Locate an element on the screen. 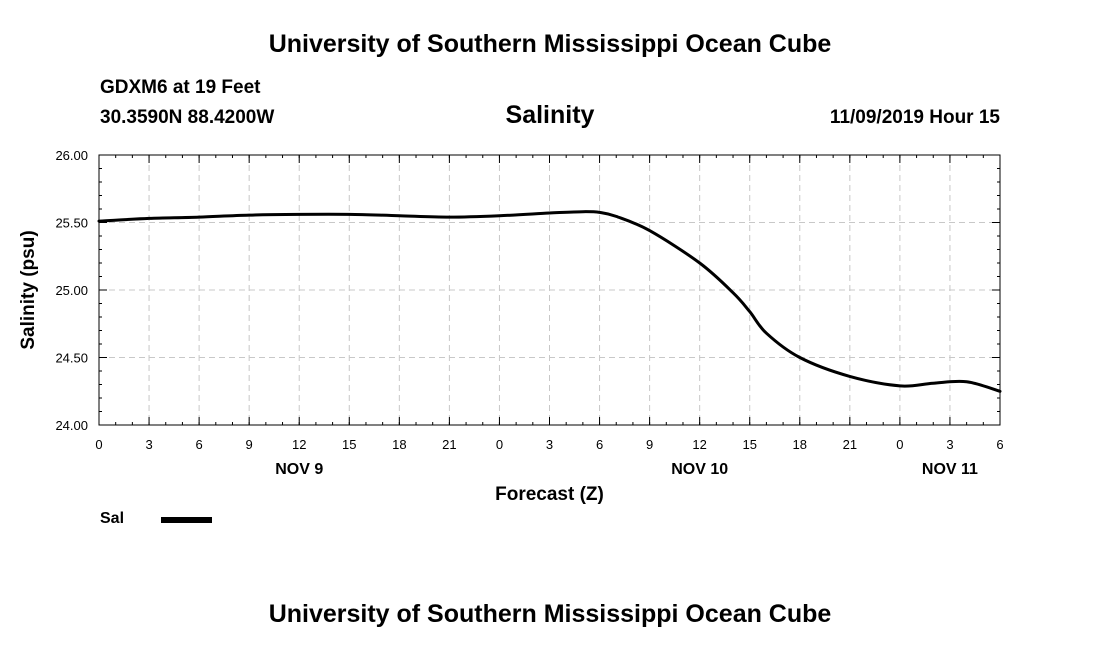 This screenshot has width=1100, height=650. issued-time: 11/09/2019 Hour 15 is located at coordinates (914, 117).